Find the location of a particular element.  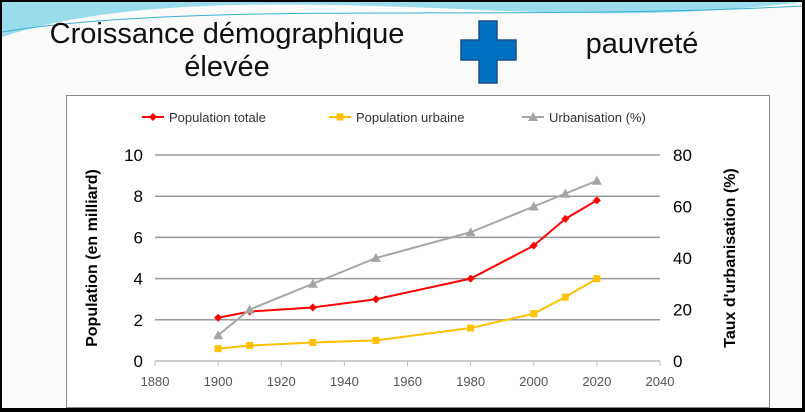

y-tick-label: 10 is located at coordinates (133, 155).